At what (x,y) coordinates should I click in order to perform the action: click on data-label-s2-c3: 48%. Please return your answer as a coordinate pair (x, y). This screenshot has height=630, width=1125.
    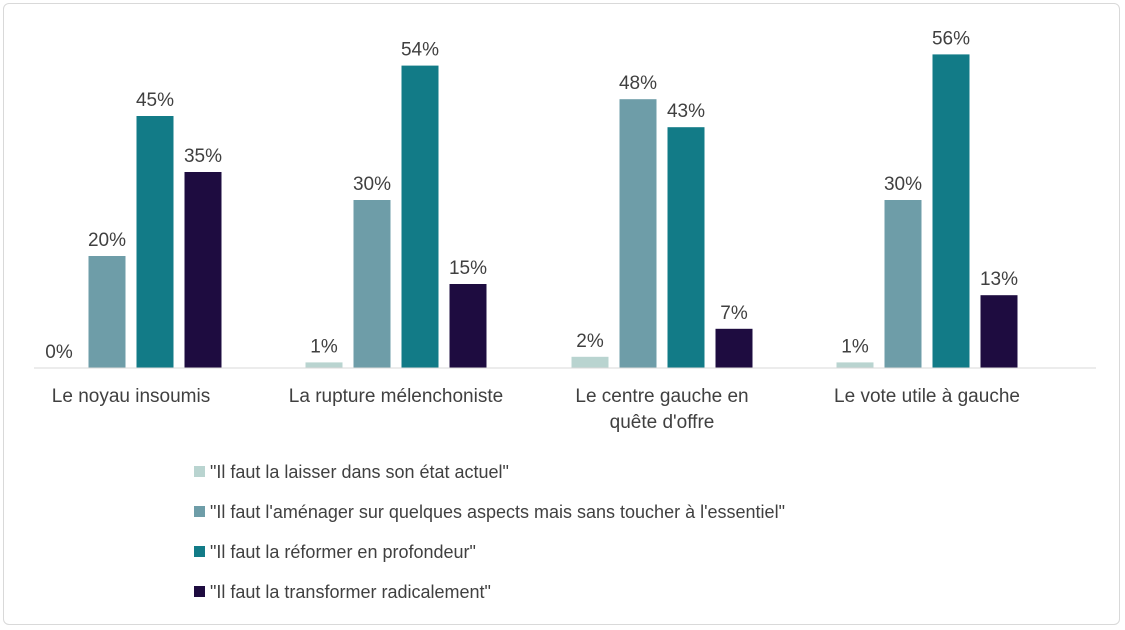
    Looking at the image, I should click on (638, 83).